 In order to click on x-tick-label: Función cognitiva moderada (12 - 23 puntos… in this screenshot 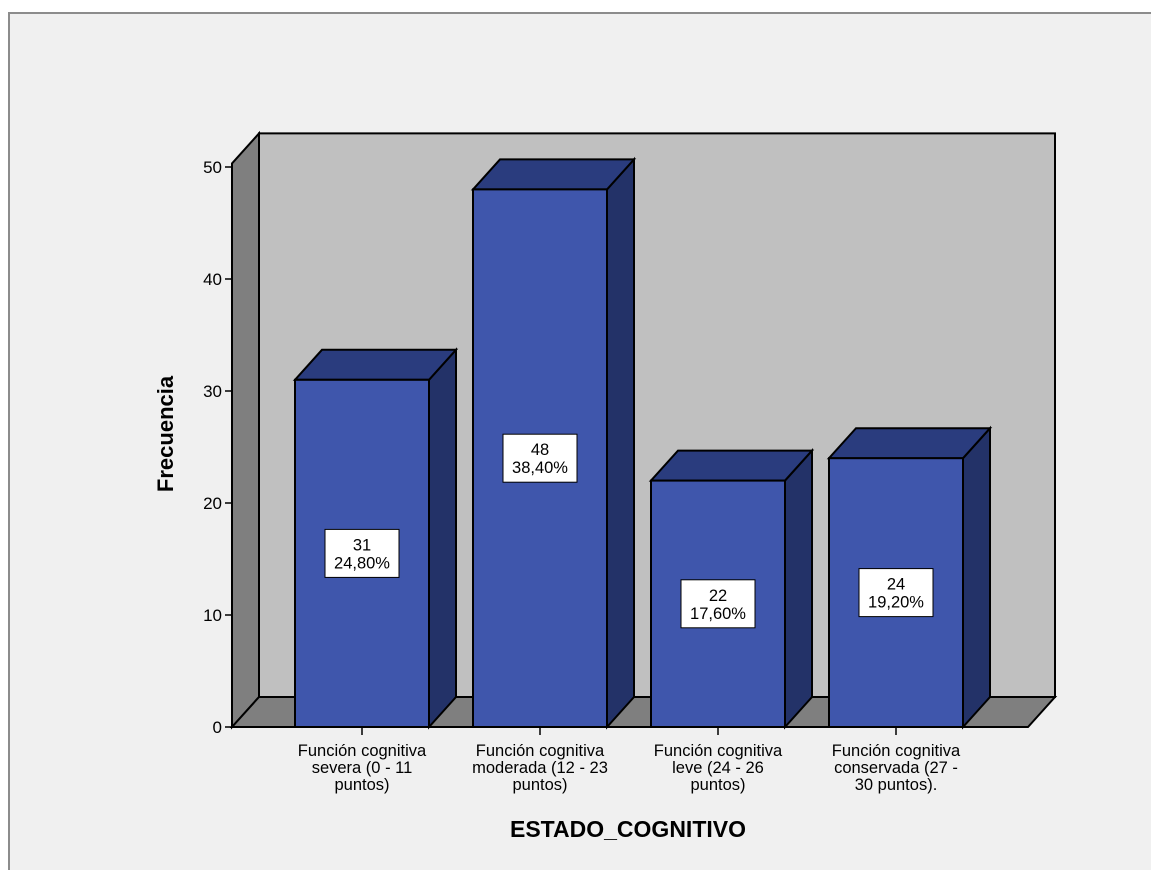, I will do `click(540, 768)`.